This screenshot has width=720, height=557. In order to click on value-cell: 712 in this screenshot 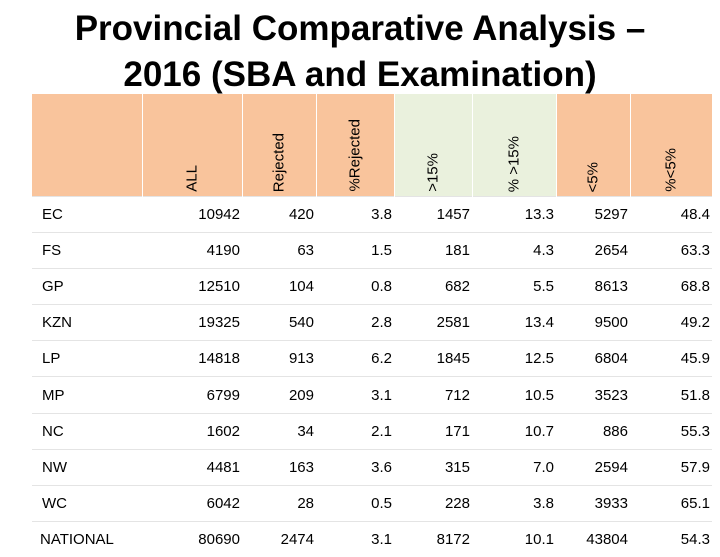, I will do `click(433, 395)`.